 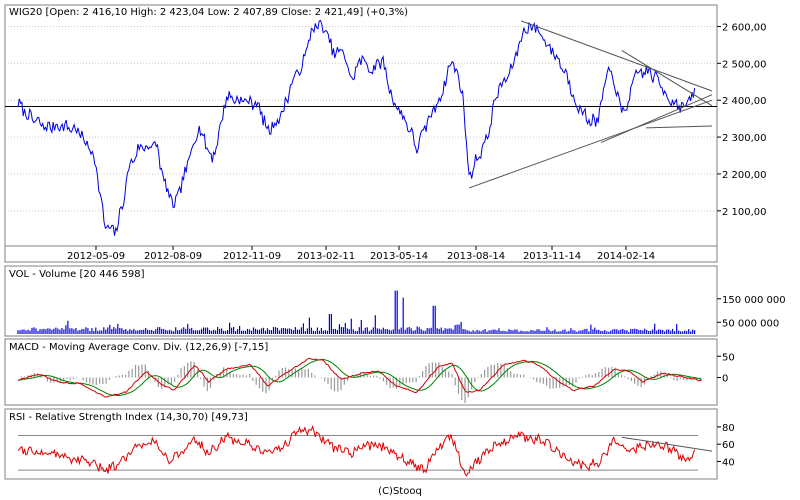 What do you see at coordinates (744, 175) in the screenshot?
I see `price-y-tick-label: 2 200,00` at bounding box center [744, 175].